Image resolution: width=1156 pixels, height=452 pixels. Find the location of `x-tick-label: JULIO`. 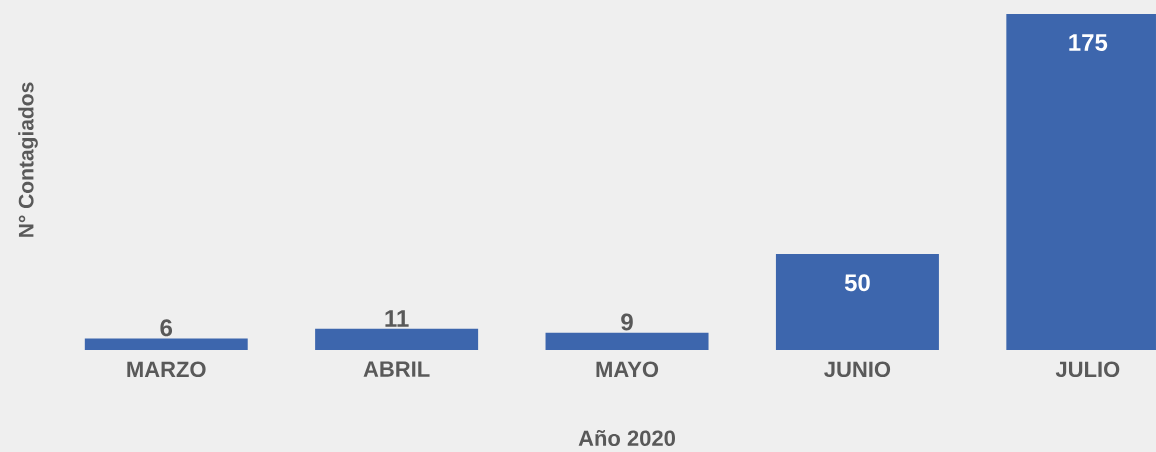

x-tick-label: JULIO is located at coordinates (1087, 369).